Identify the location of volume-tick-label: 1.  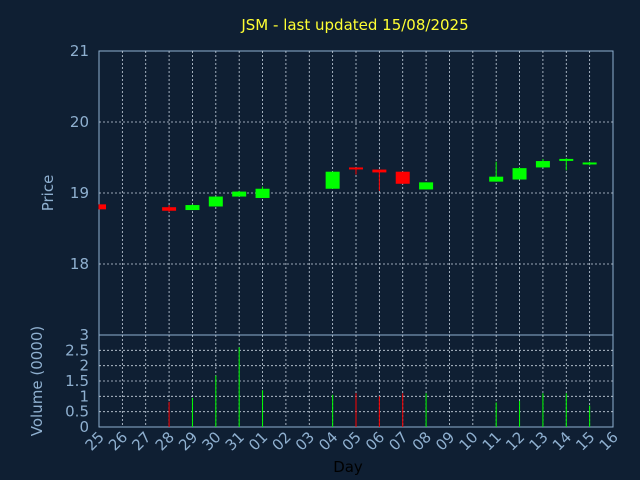
(84, 396).